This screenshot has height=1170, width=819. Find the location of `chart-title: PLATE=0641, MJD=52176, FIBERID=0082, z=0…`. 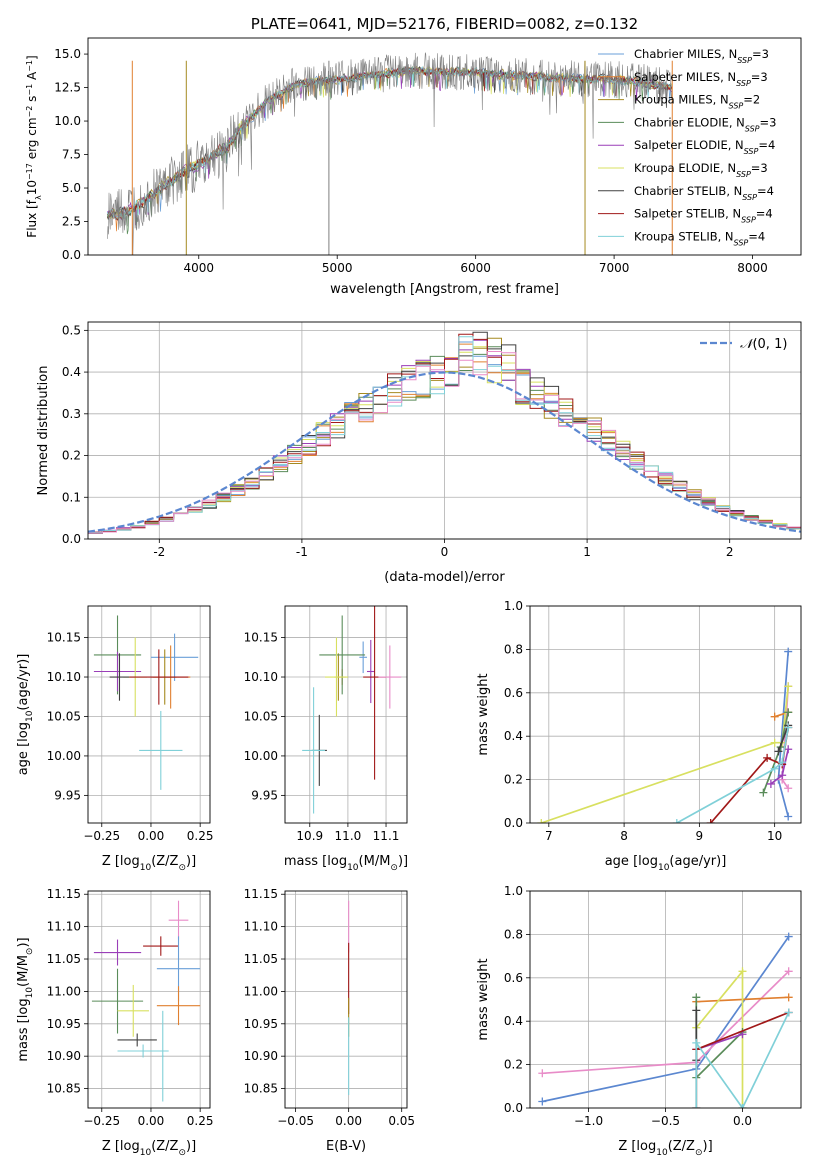

chart-title: PLATE=0641, MJD=52176, FIBERID=0082, z=0… is located at coordinates (444, 24).